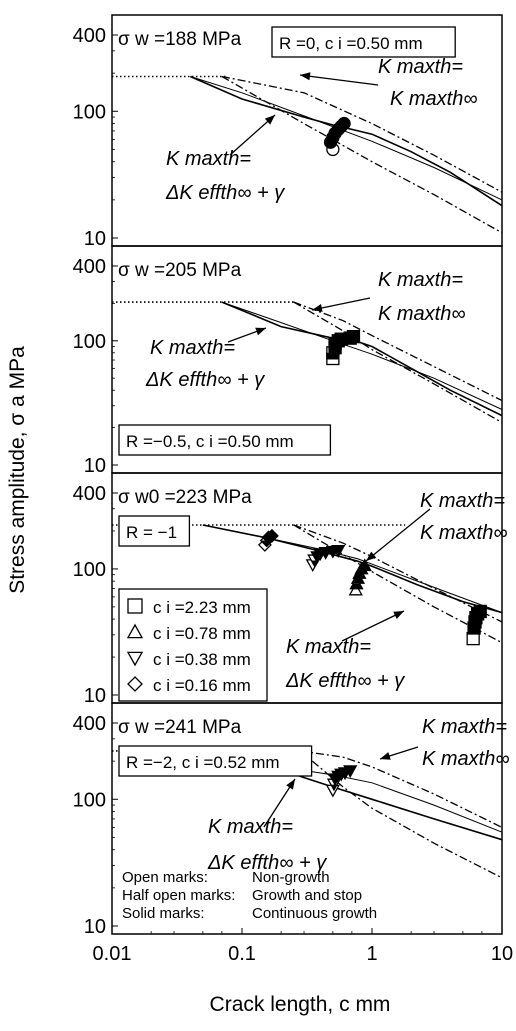 The height and width of the screenshot is (1031, 516). I want to click on legend-label: c i =0.78 mm, so click(202, 633).